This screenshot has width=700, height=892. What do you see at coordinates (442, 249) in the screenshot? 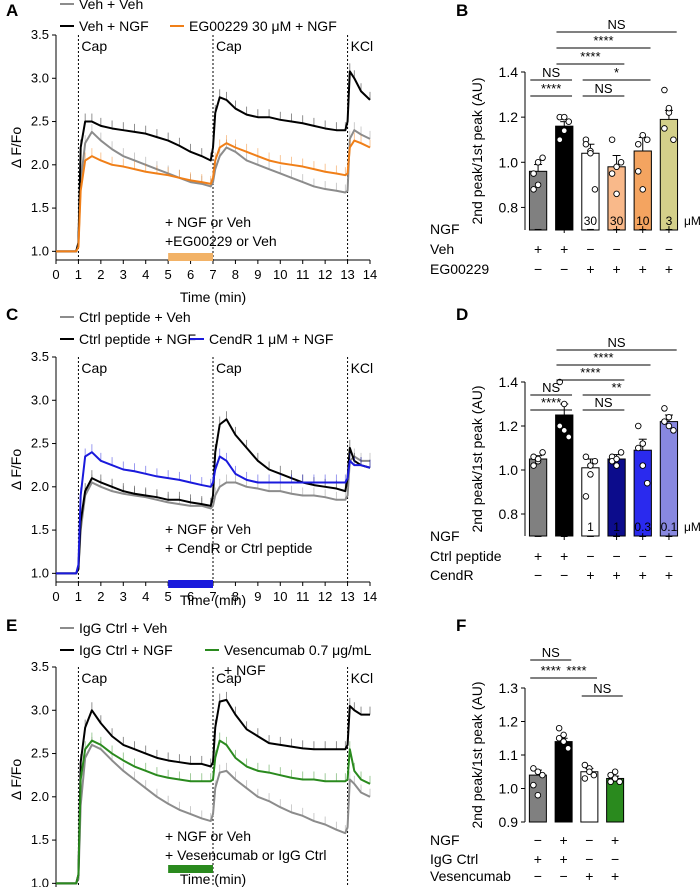
I see `condition-label: Veh` at bounding box center [442, 249].